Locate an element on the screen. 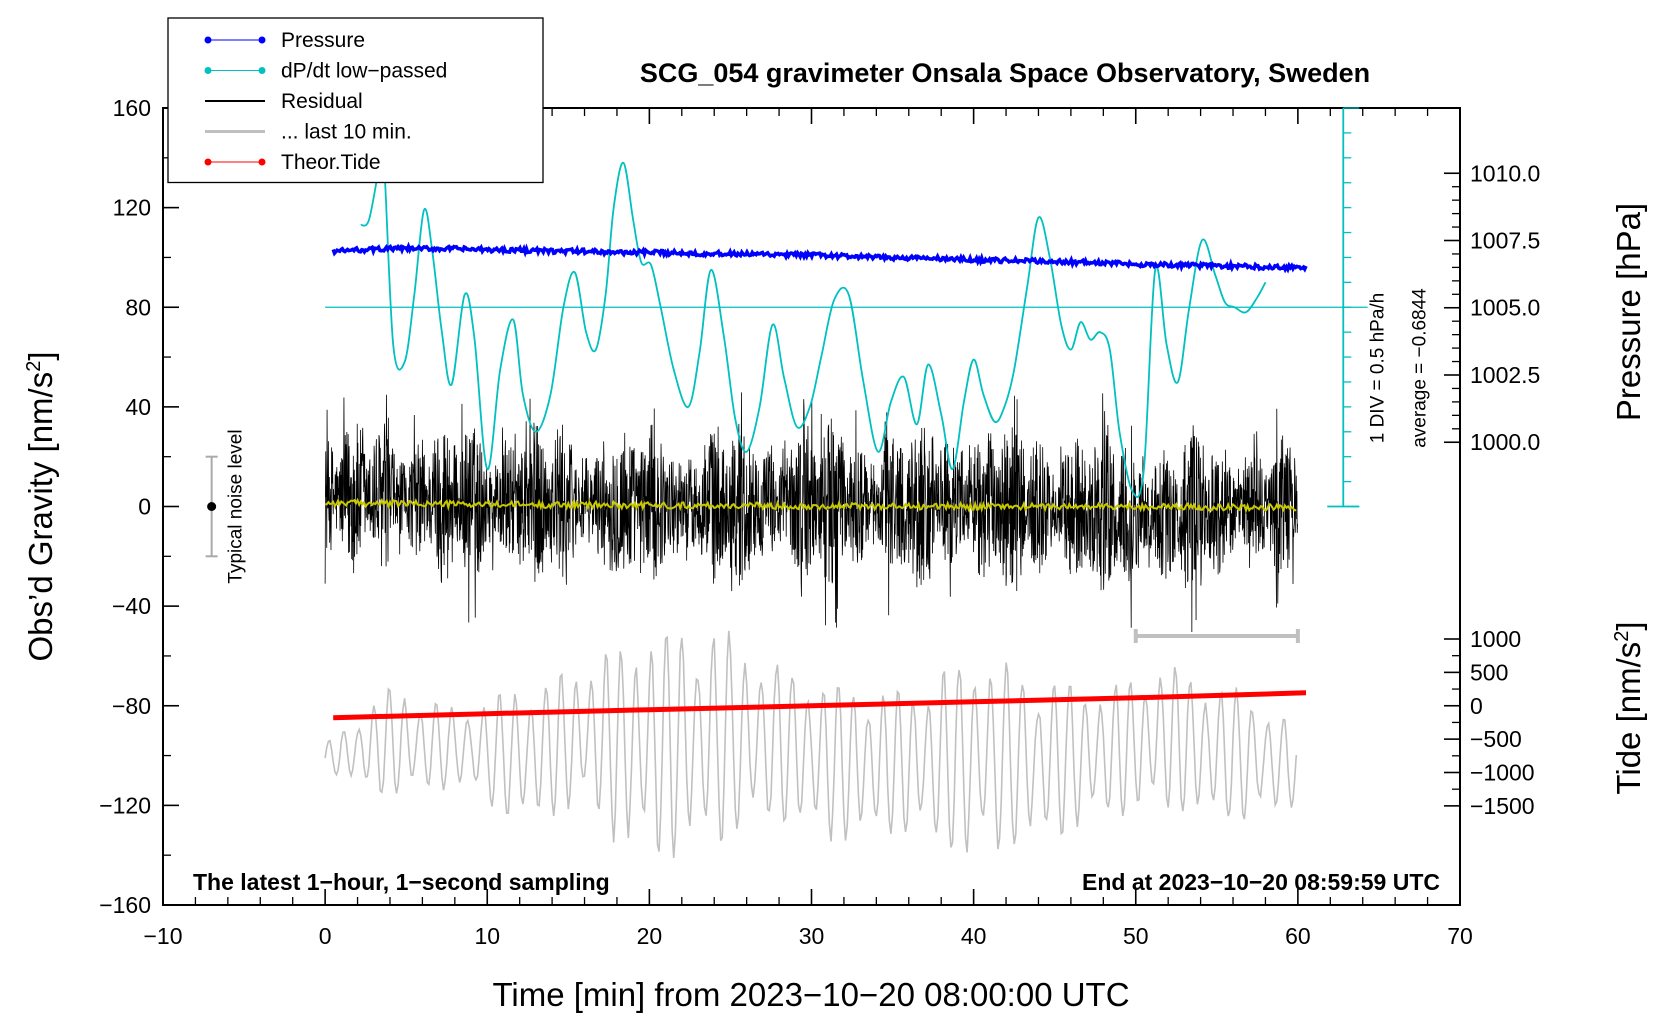 The width and height of the screenshot is (1660, 1020). y-tick-label: 120 is located at coordinates (132, 208).